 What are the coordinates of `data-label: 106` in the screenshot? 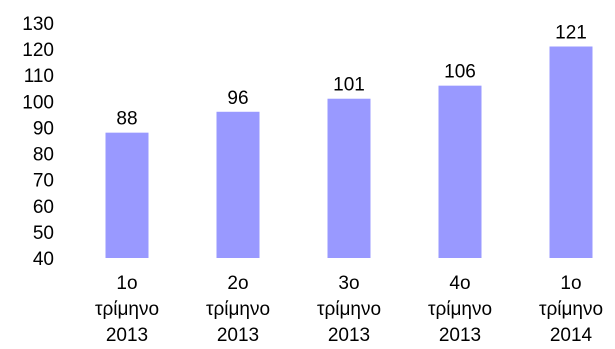 It's located at (460, 72).